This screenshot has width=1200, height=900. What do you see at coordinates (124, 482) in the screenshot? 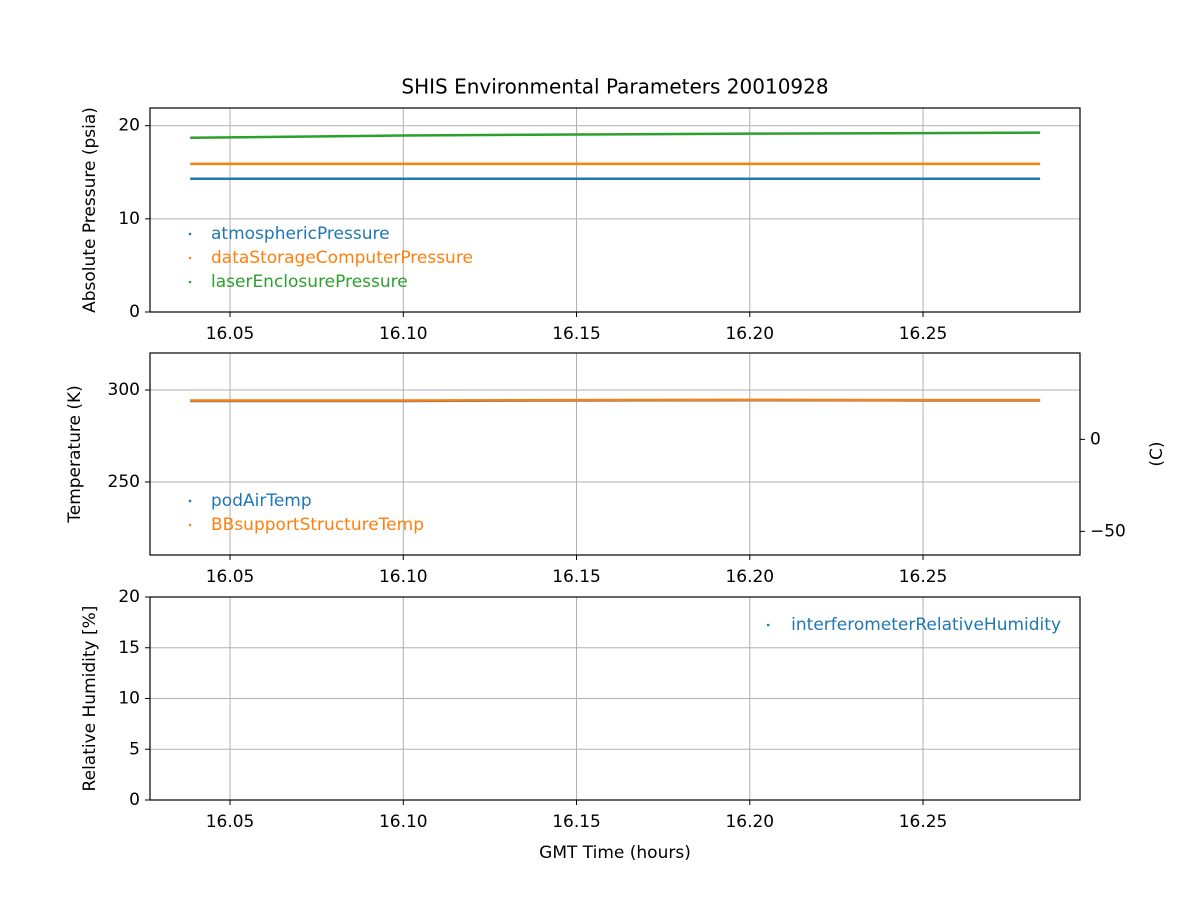
I see `y-tick-label: 250` at bounding box center [124, 482].